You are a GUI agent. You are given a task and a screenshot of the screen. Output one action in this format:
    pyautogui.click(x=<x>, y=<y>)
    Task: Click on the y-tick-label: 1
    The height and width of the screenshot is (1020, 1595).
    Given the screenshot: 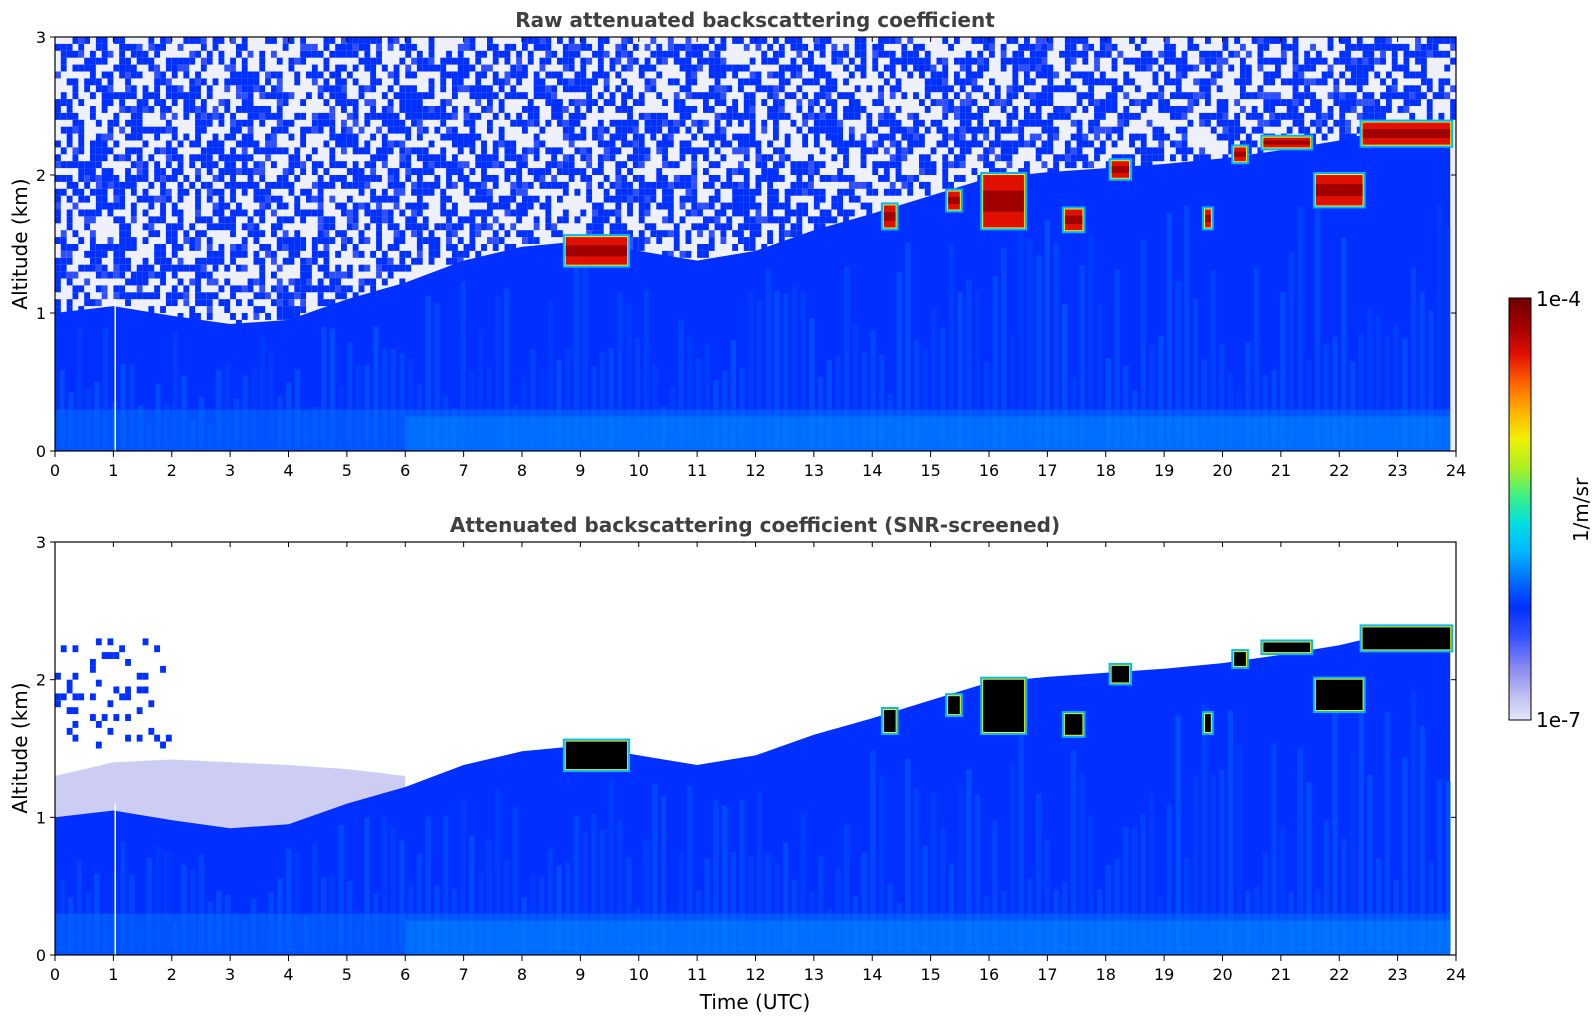 What is the action you would take?
    pyautogui.click(x=41, y=817)
    